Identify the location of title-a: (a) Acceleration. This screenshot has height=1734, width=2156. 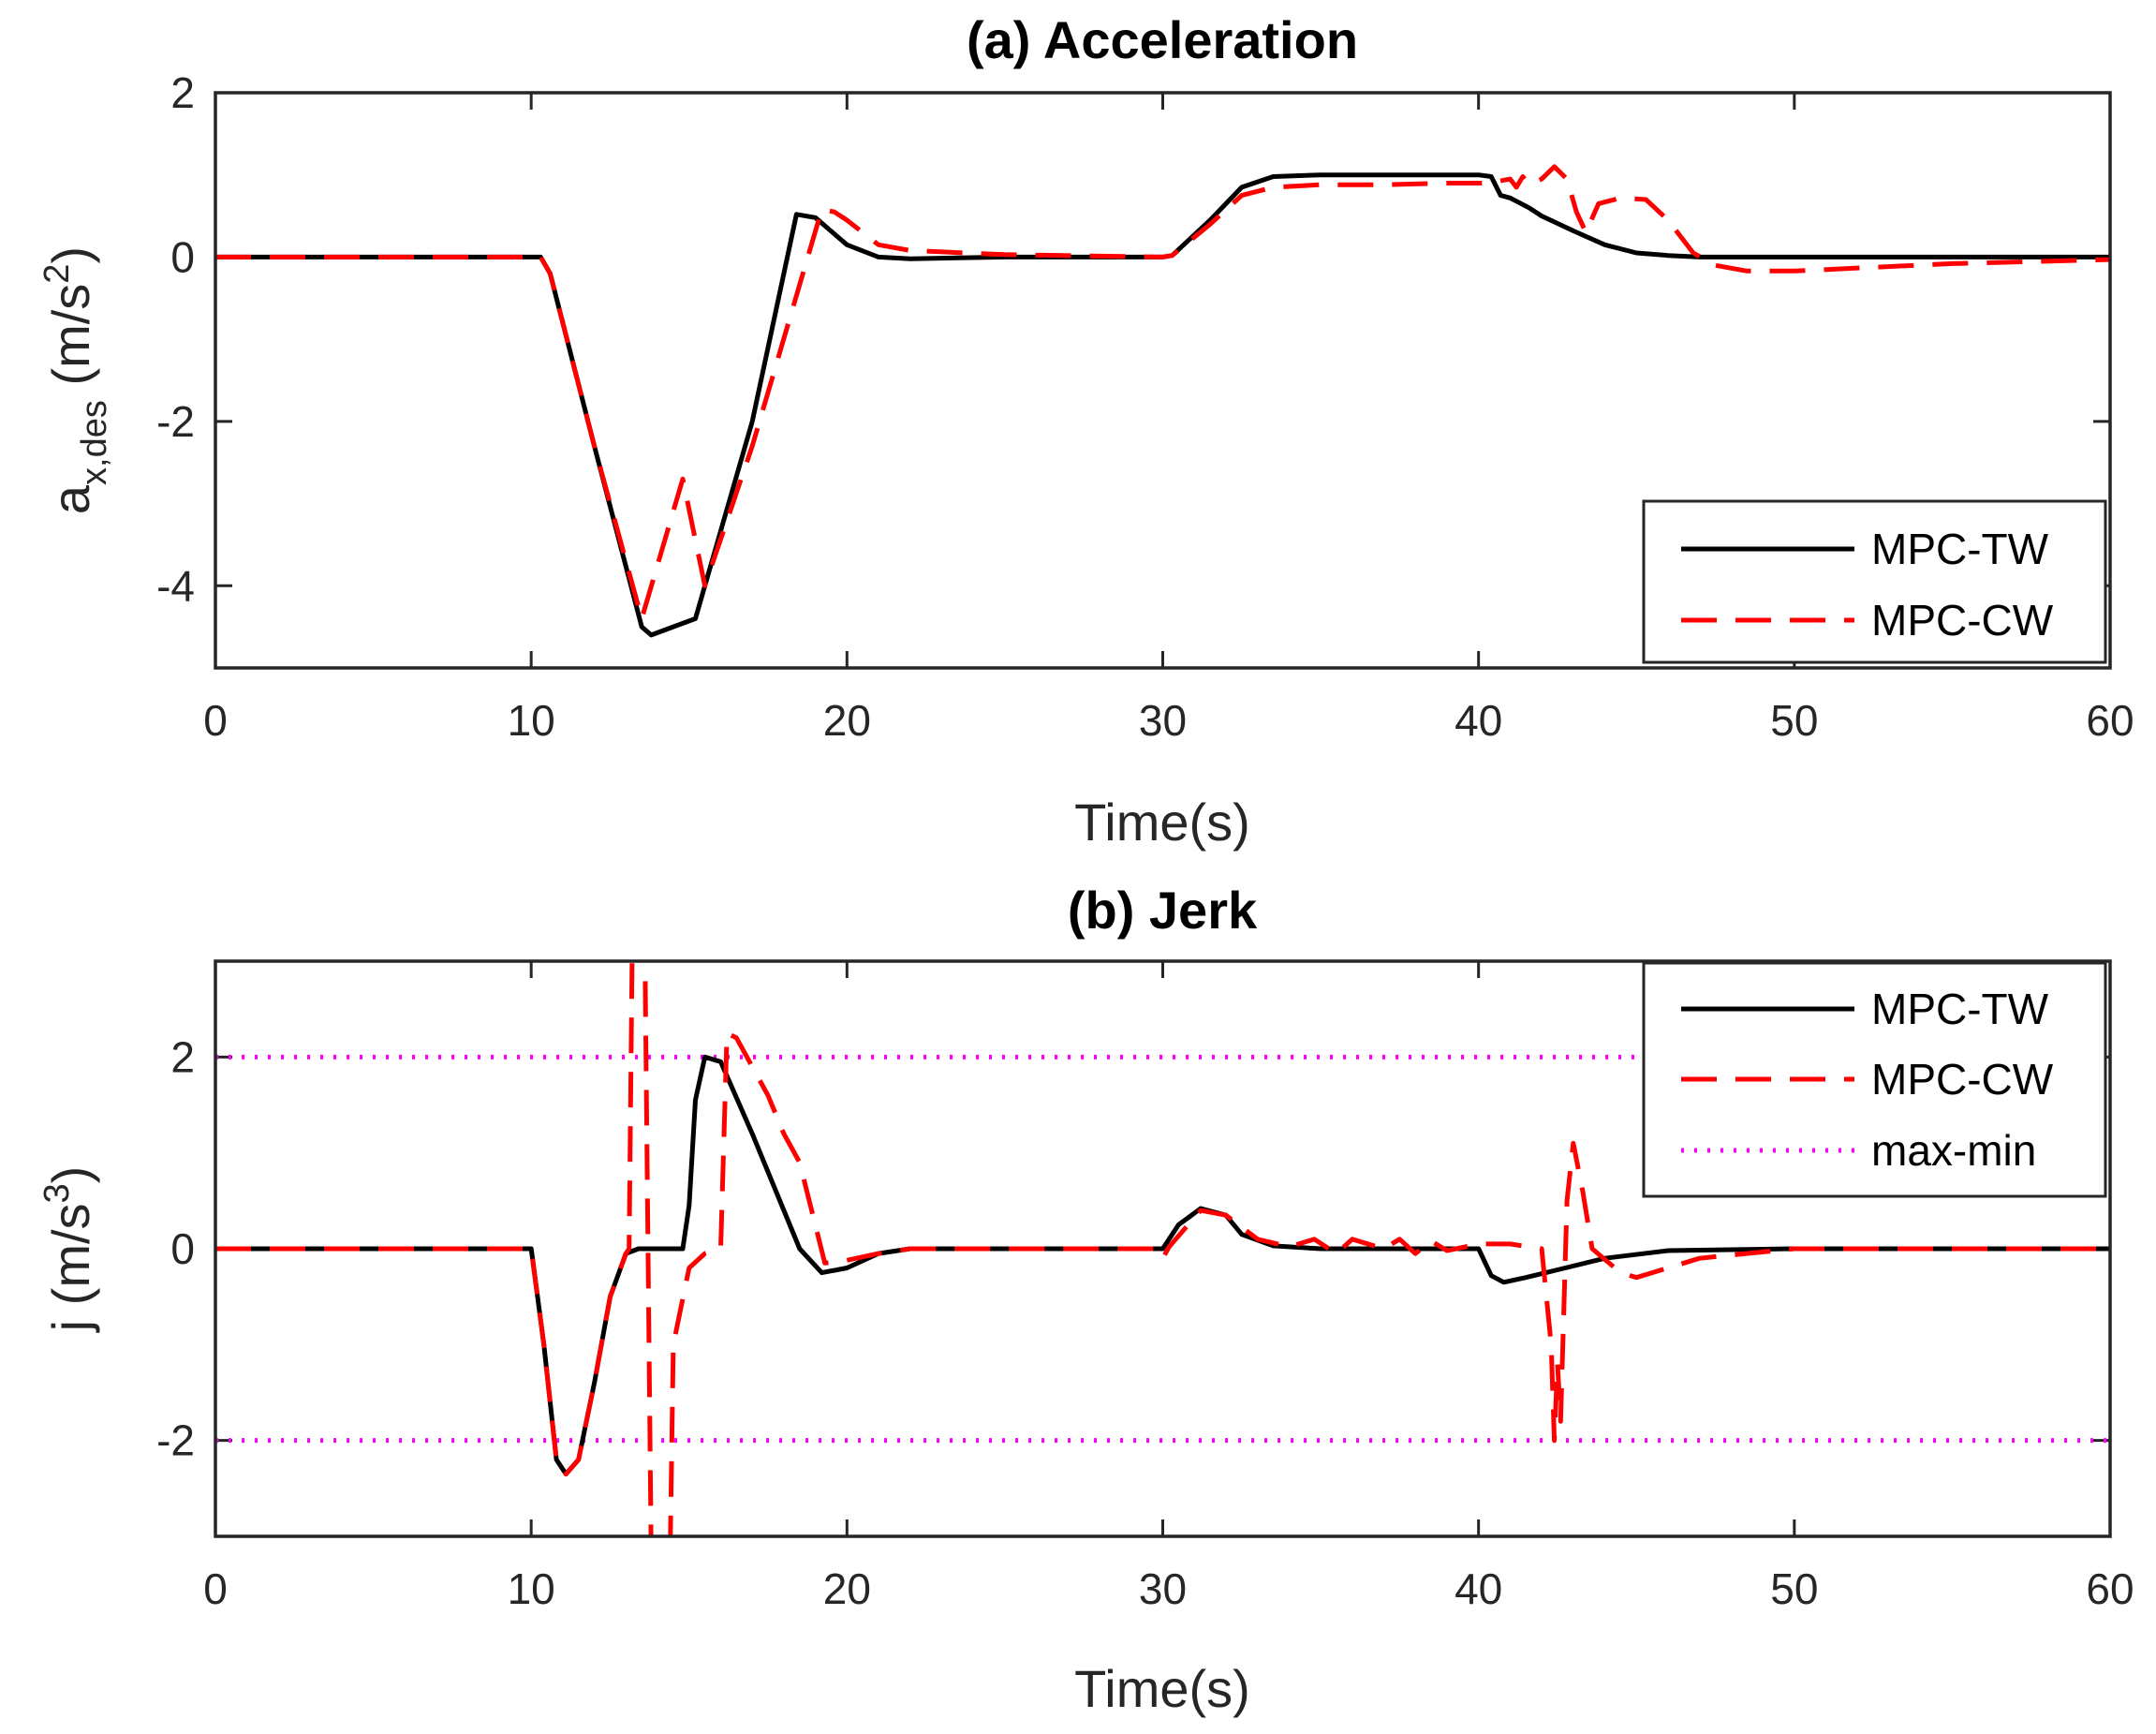
(1162, 39).